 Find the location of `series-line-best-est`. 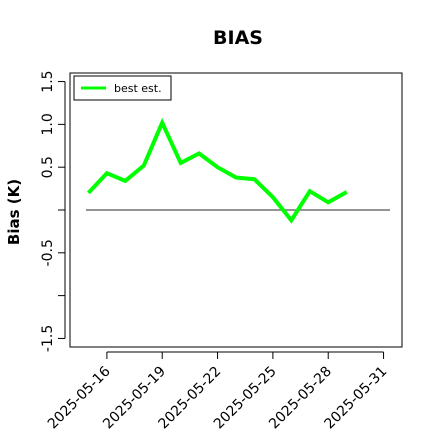

series-line-best-est is located at coordinates (217, 170).